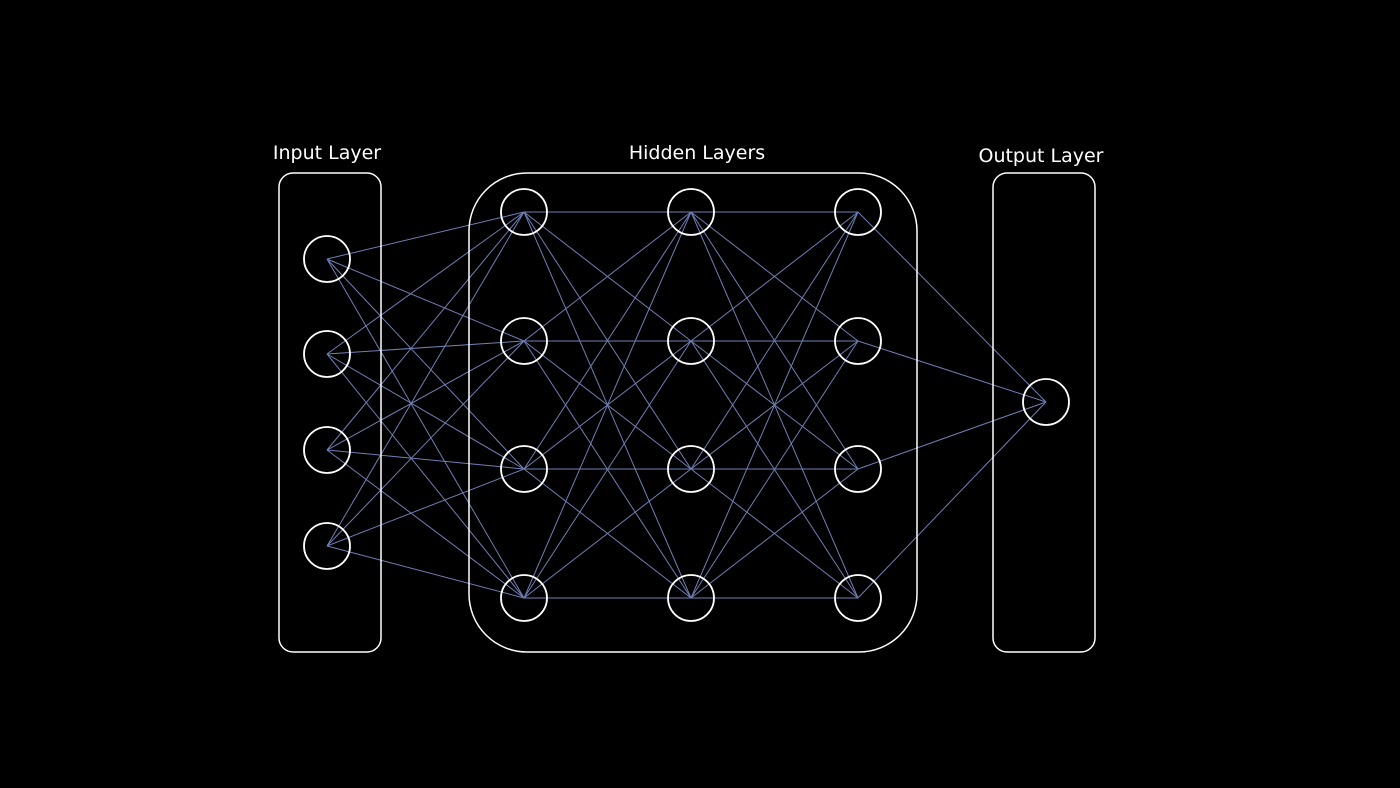 This screenshot has height=788, width=1400. I want to click on output-layer-label: Output Layer, so click(1040, 156).